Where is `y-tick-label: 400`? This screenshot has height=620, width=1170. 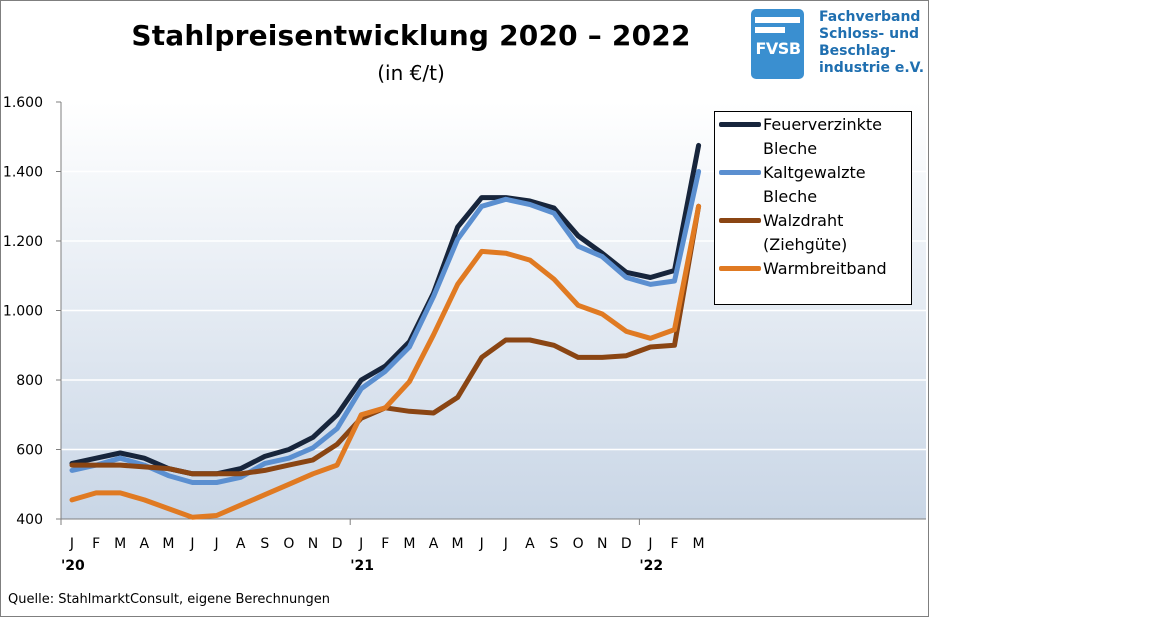 y-tick-label: 400 is located at coordinates (29, 520).